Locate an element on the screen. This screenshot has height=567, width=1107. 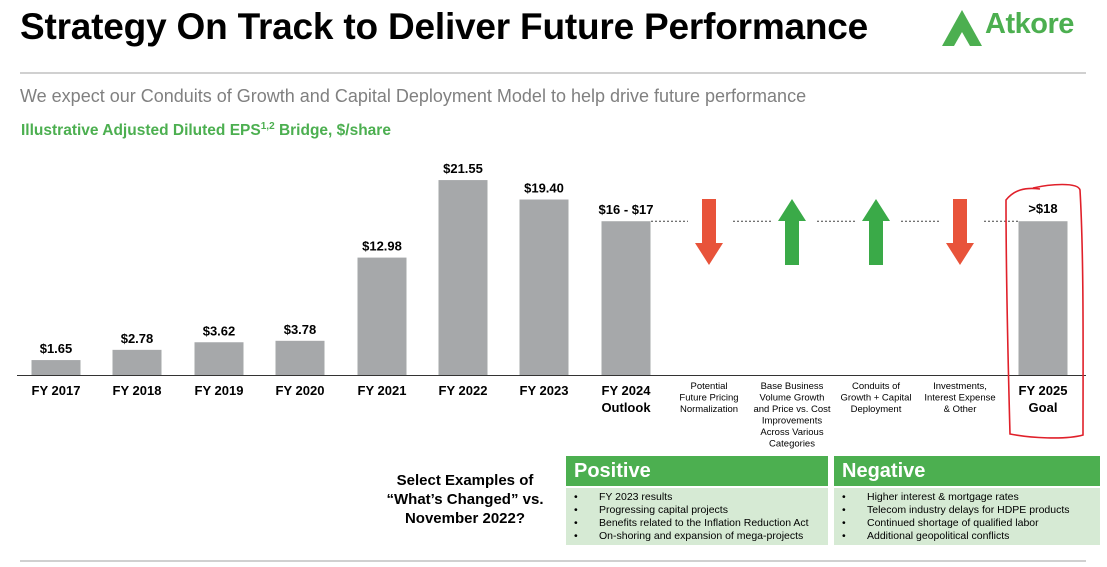
list-item: • Additional geopolitical conflicts is located at coordinates (926, 536).